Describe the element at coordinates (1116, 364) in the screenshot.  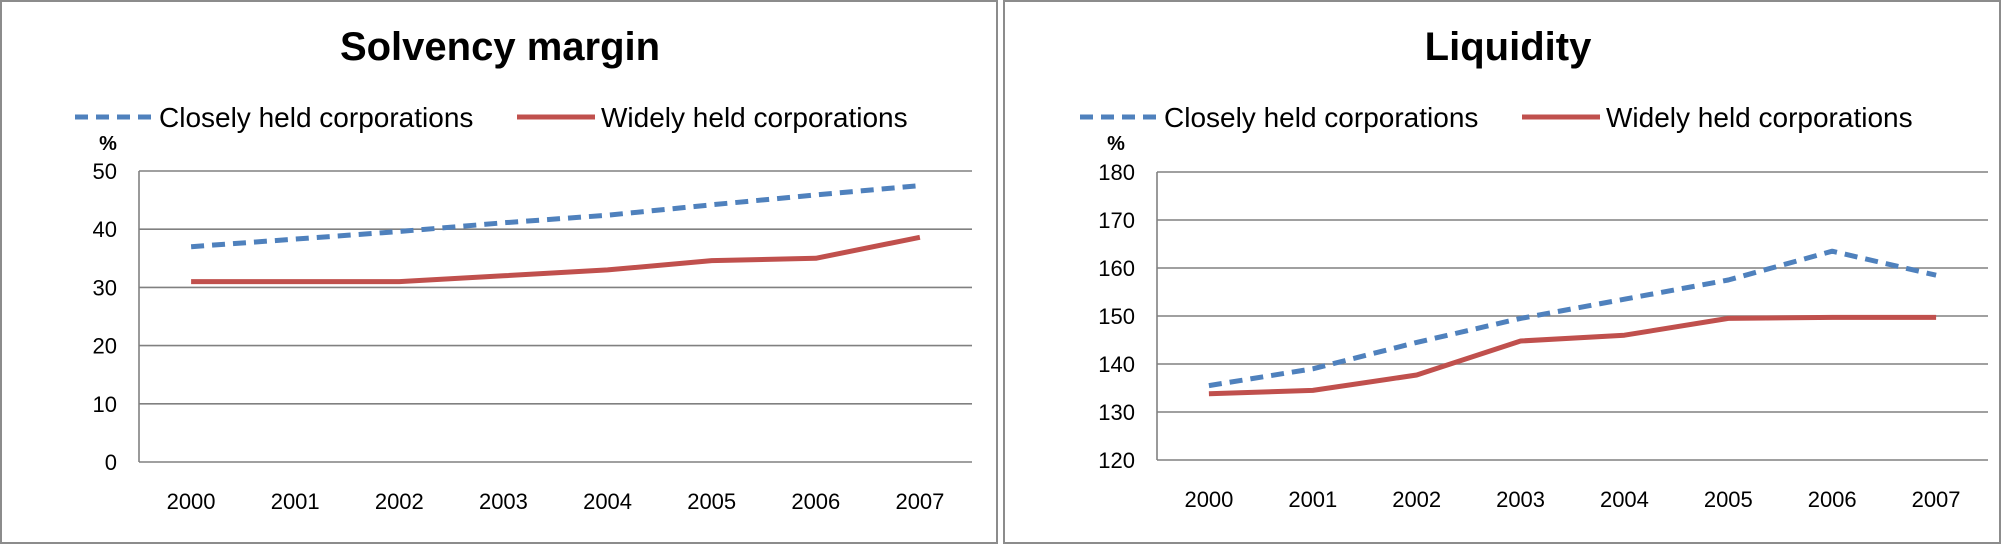
I see `y-tick-label: 140` at that location.